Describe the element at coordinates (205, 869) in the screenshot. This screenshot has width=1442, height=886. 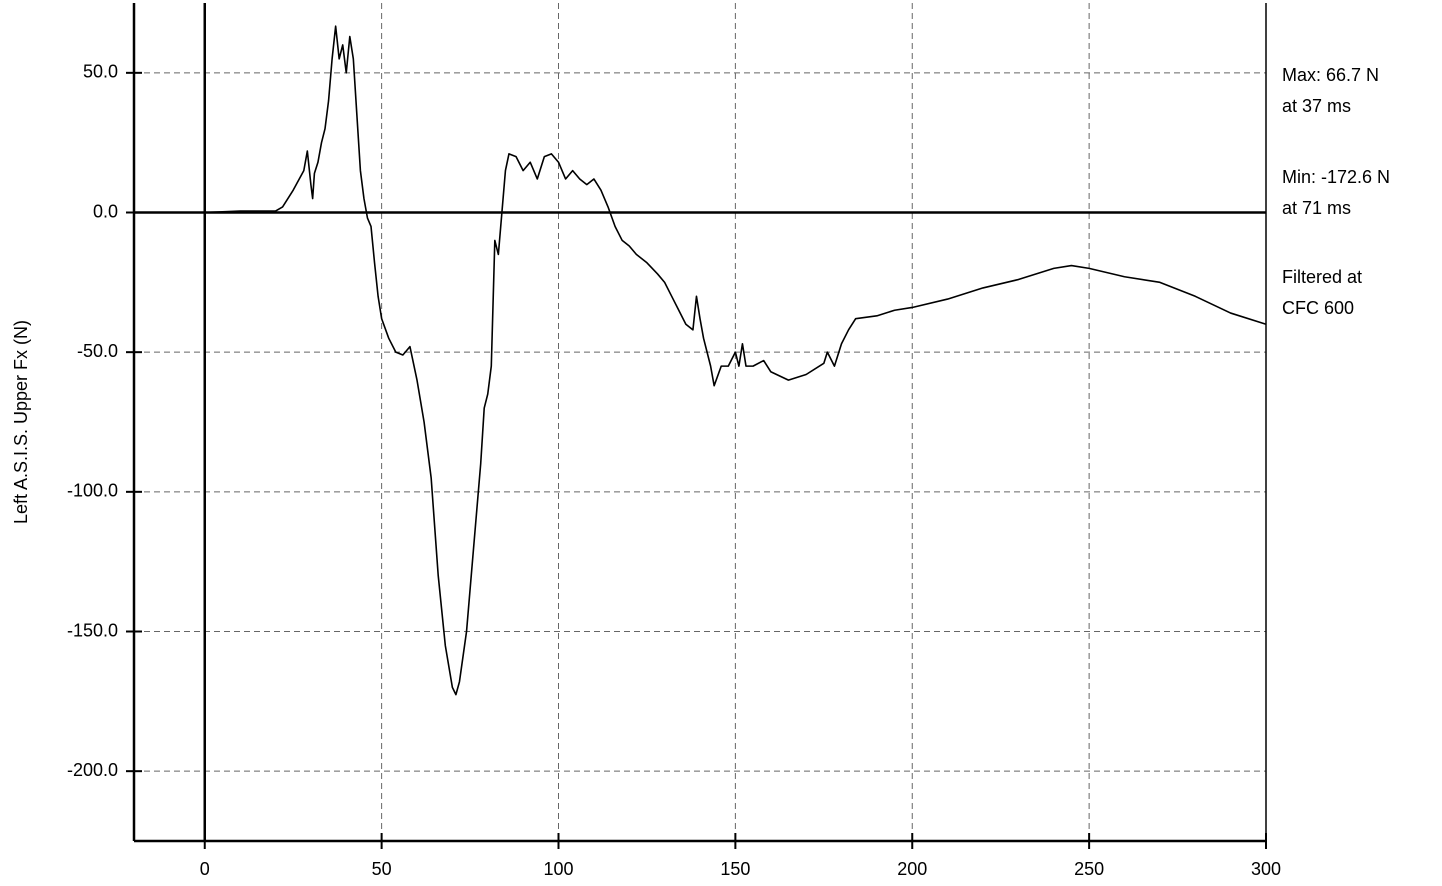
I see `x-tick-label: 0` at that location.